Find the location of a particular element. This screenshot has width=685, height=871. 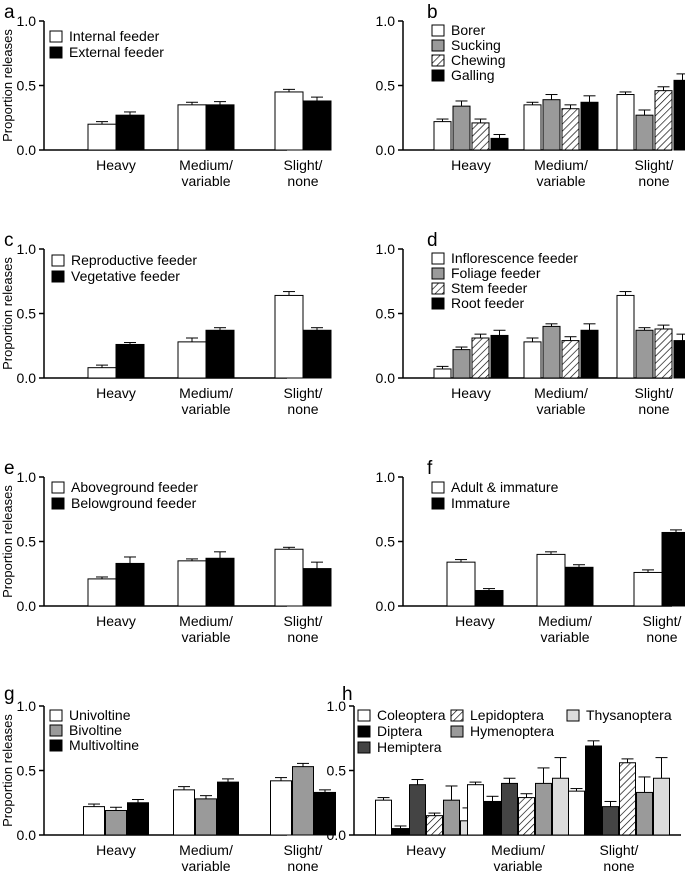

legend-swatch-external-feeder is located at coordinates (56, 52).